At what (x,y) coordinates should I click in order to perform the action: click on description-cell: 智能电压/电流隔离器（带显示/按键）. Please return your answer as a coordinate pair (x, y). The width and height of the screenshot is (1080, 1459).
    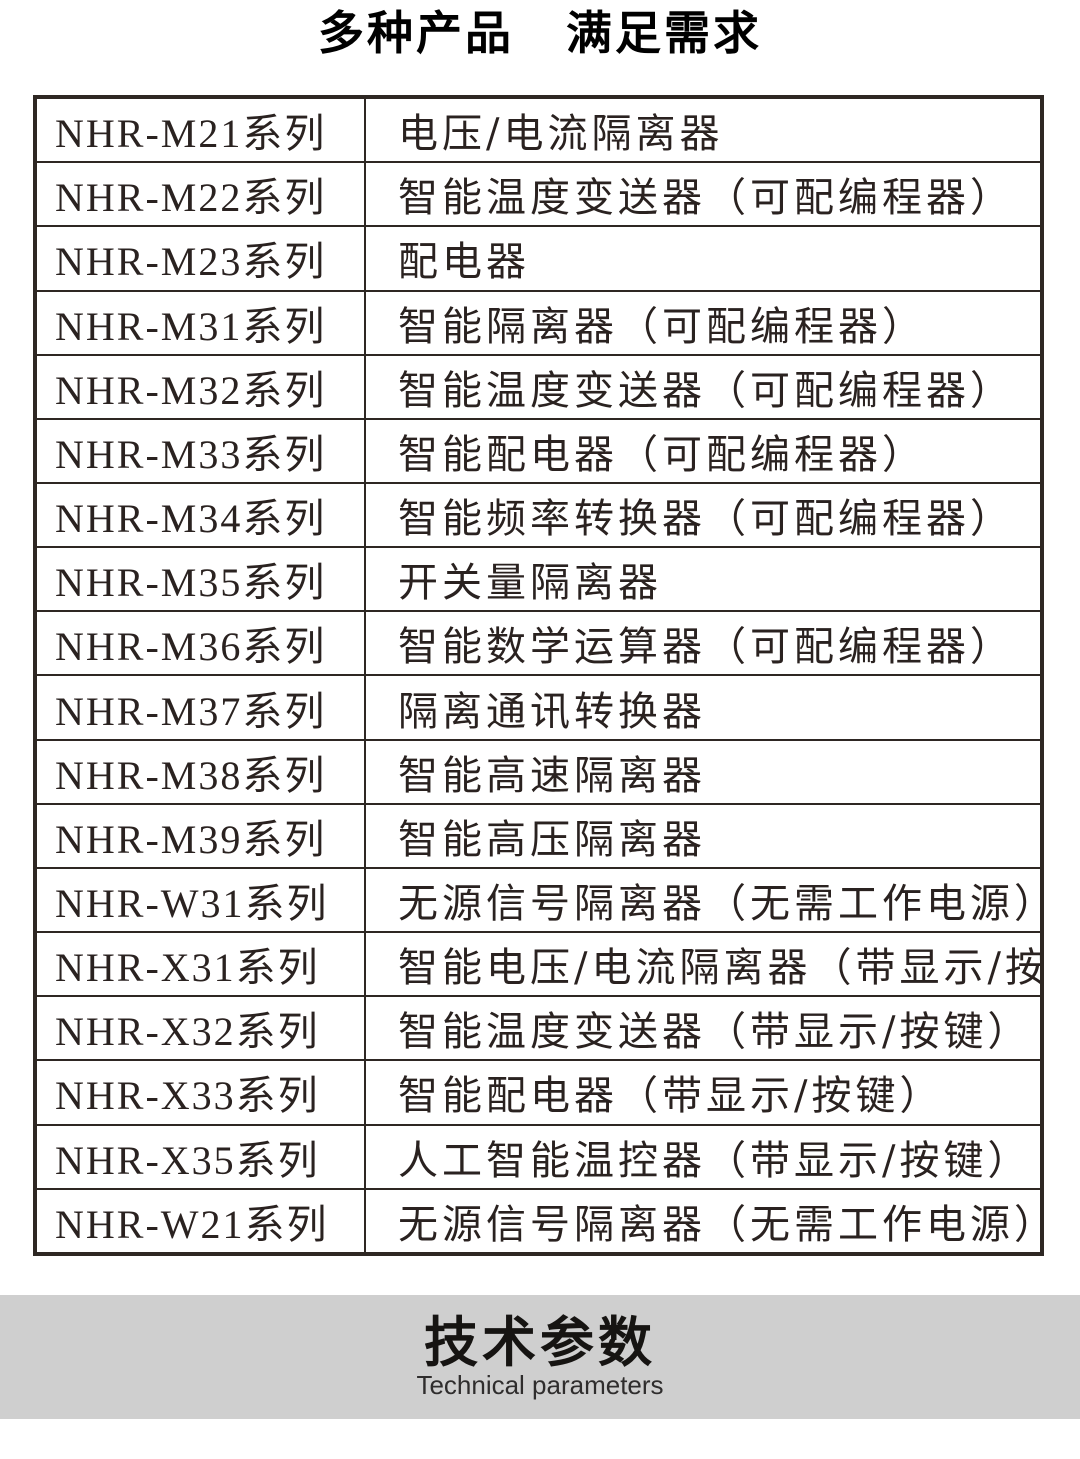
    Looking at the image, I should click on (703, 964).